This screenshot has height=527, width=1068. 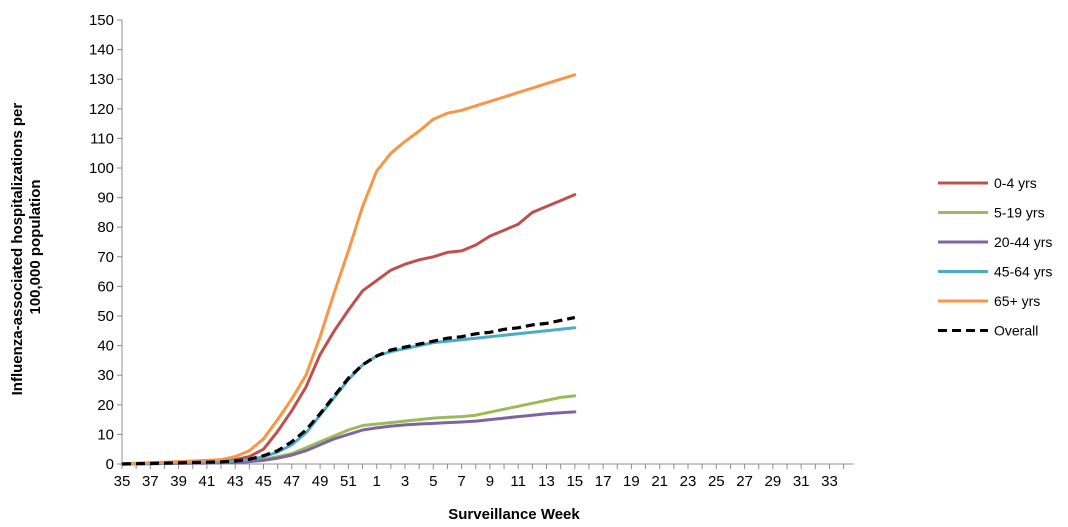 What do you see at coordinates (546, 481) in the screenshot?
I see `x-tick-label: 13` at bounding box center [546, 481].